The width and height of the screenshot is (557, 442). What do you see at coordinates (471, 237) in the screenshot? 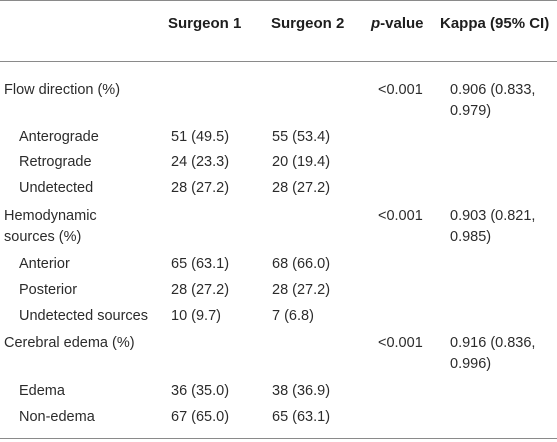
I see `kappa-hemodynamic-line2: 0.985)` at bounding box center [471, 237].